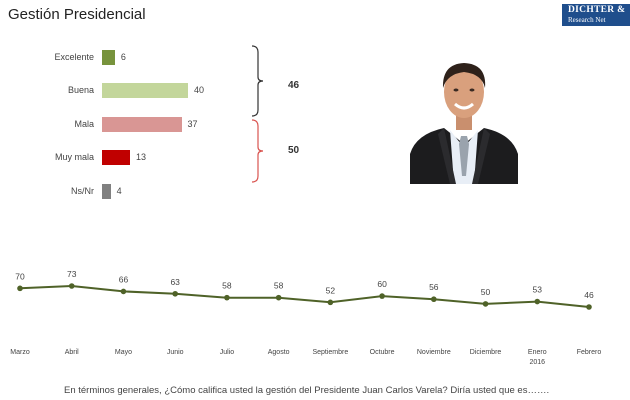  What do you see at coordinates (331, 290) in the screenshot?
I see `data-label: 52` at bounding box center [331, 290].